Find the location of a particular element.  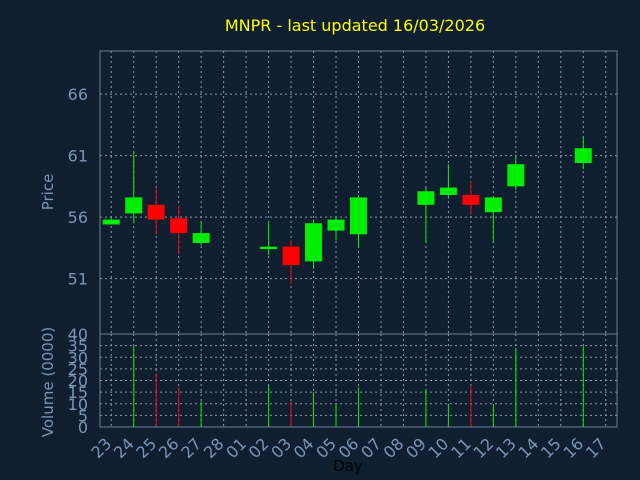

volume-tick-label: 15 is located at coordinates (78, 392).